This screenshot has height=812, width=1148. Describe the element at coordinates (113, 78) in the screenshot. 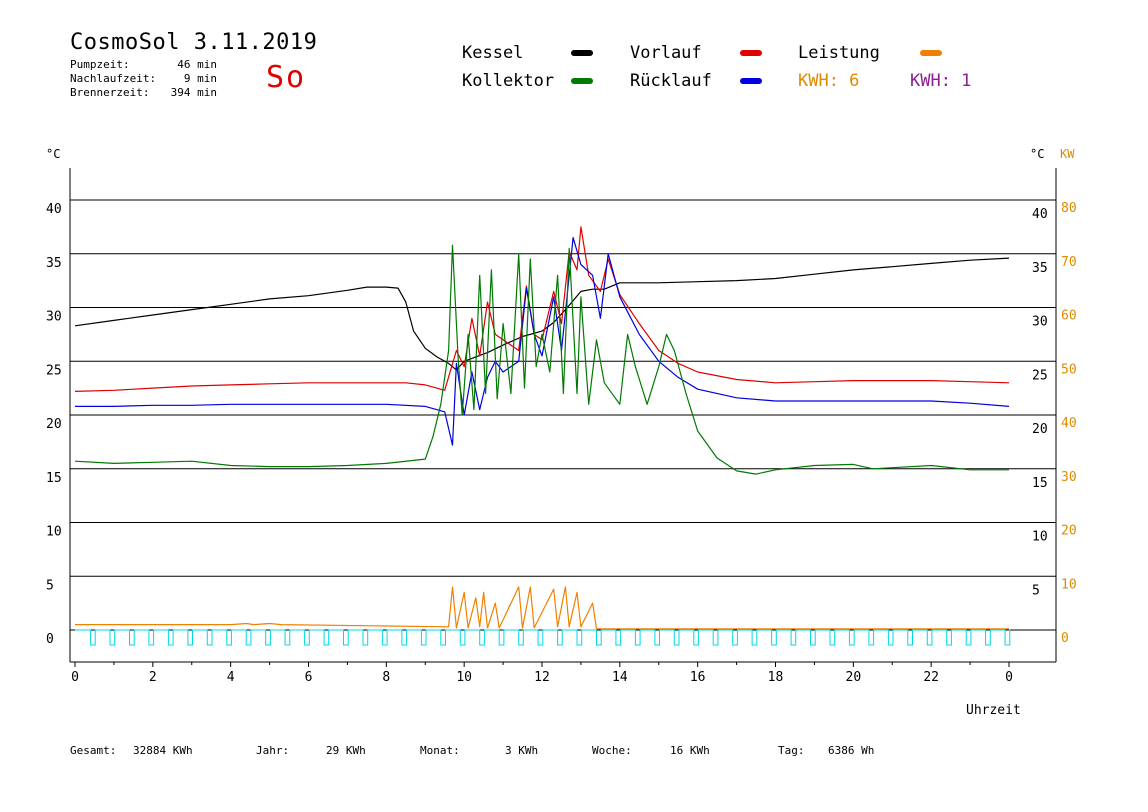

I see `stat-nachlaufzeit-label: Nachlaufzeit:` at that location.